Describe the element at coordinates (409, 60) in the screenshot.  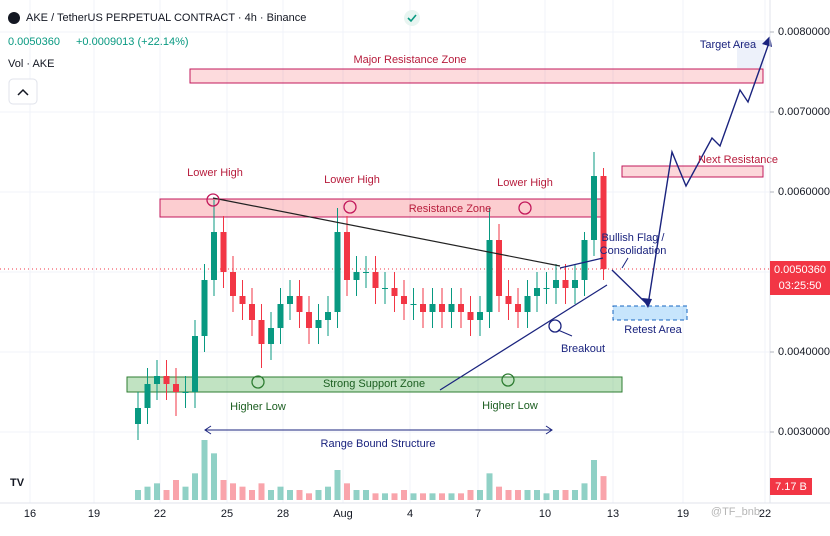
I see `annotation: Major Resistance Zone` at that location.